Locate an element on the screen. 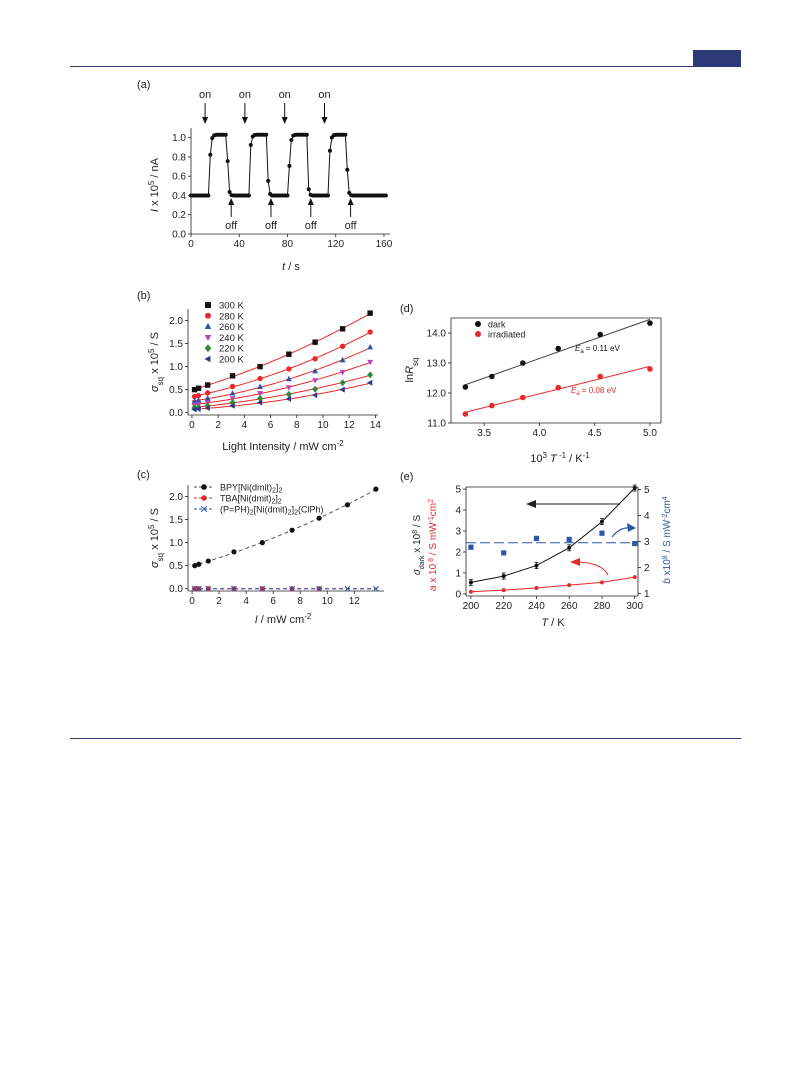 This screenshot has height=1067, width=809. annotation: Ea = 0.08 eV is located at coordinates (594, 391).